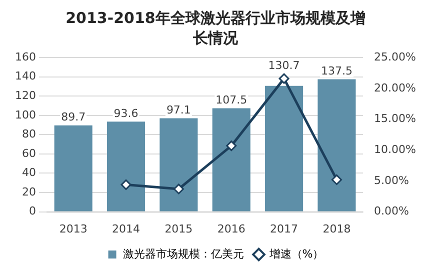 This screenshot has width=431, height=279. I want to click on data-label: 107.5, so click(232, 100).